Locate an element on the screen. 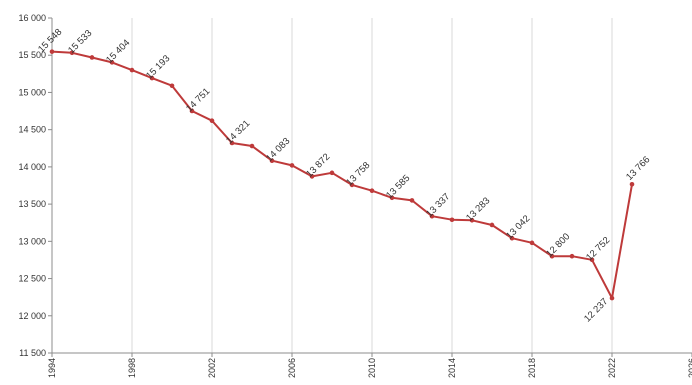 Image resolution: width=692 pixels, height=385 pixels. x-tick-label: 2002 is located at coordinates (212, 368).